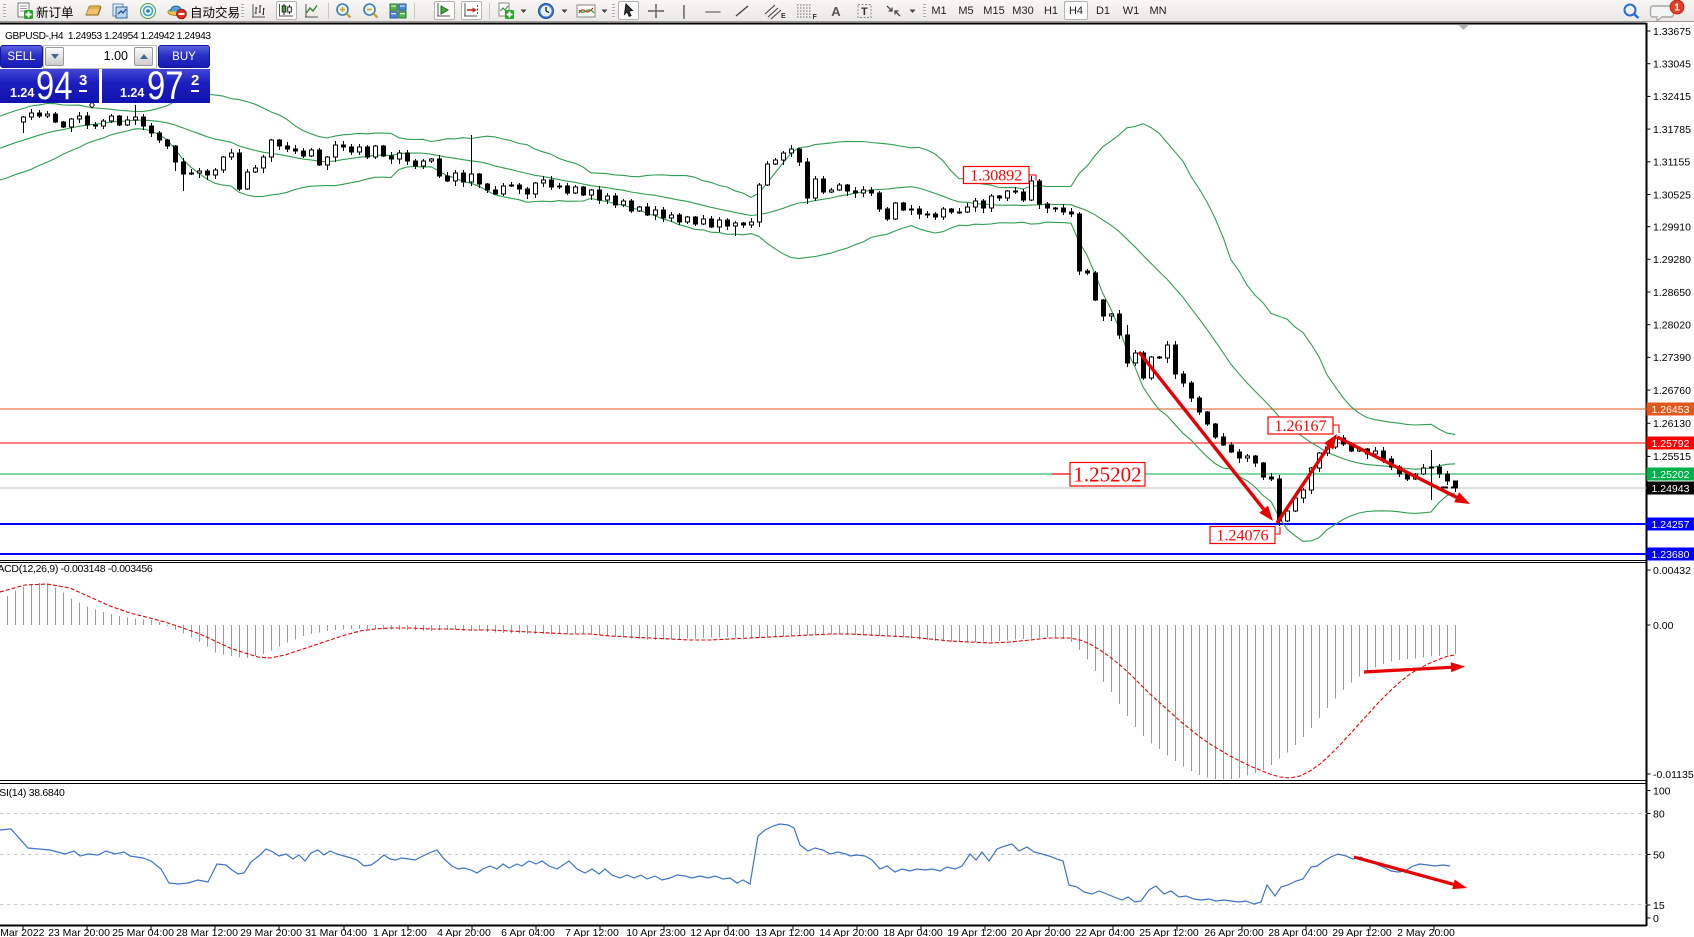  I want to click on svg-text: 1.28020, so click(1672, 326).